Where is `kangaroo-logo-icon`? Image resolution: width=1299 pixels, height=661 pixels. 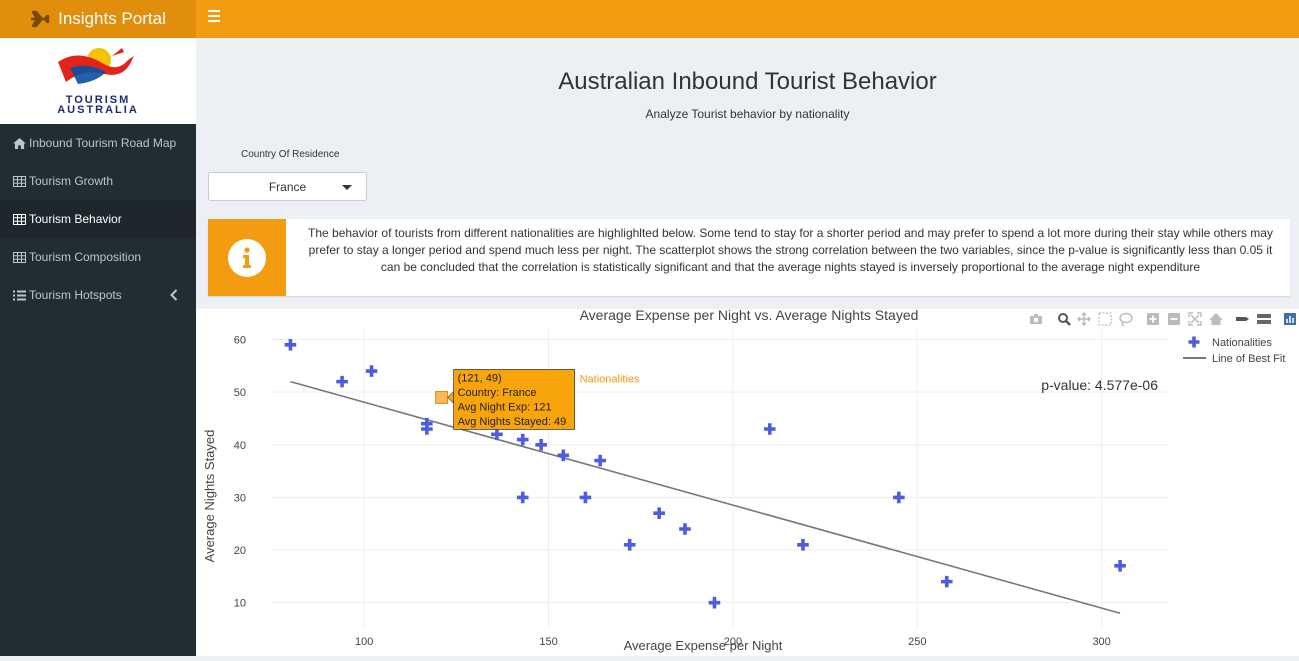 kangaroo-logo-icon is located at coordinates (96, 66).